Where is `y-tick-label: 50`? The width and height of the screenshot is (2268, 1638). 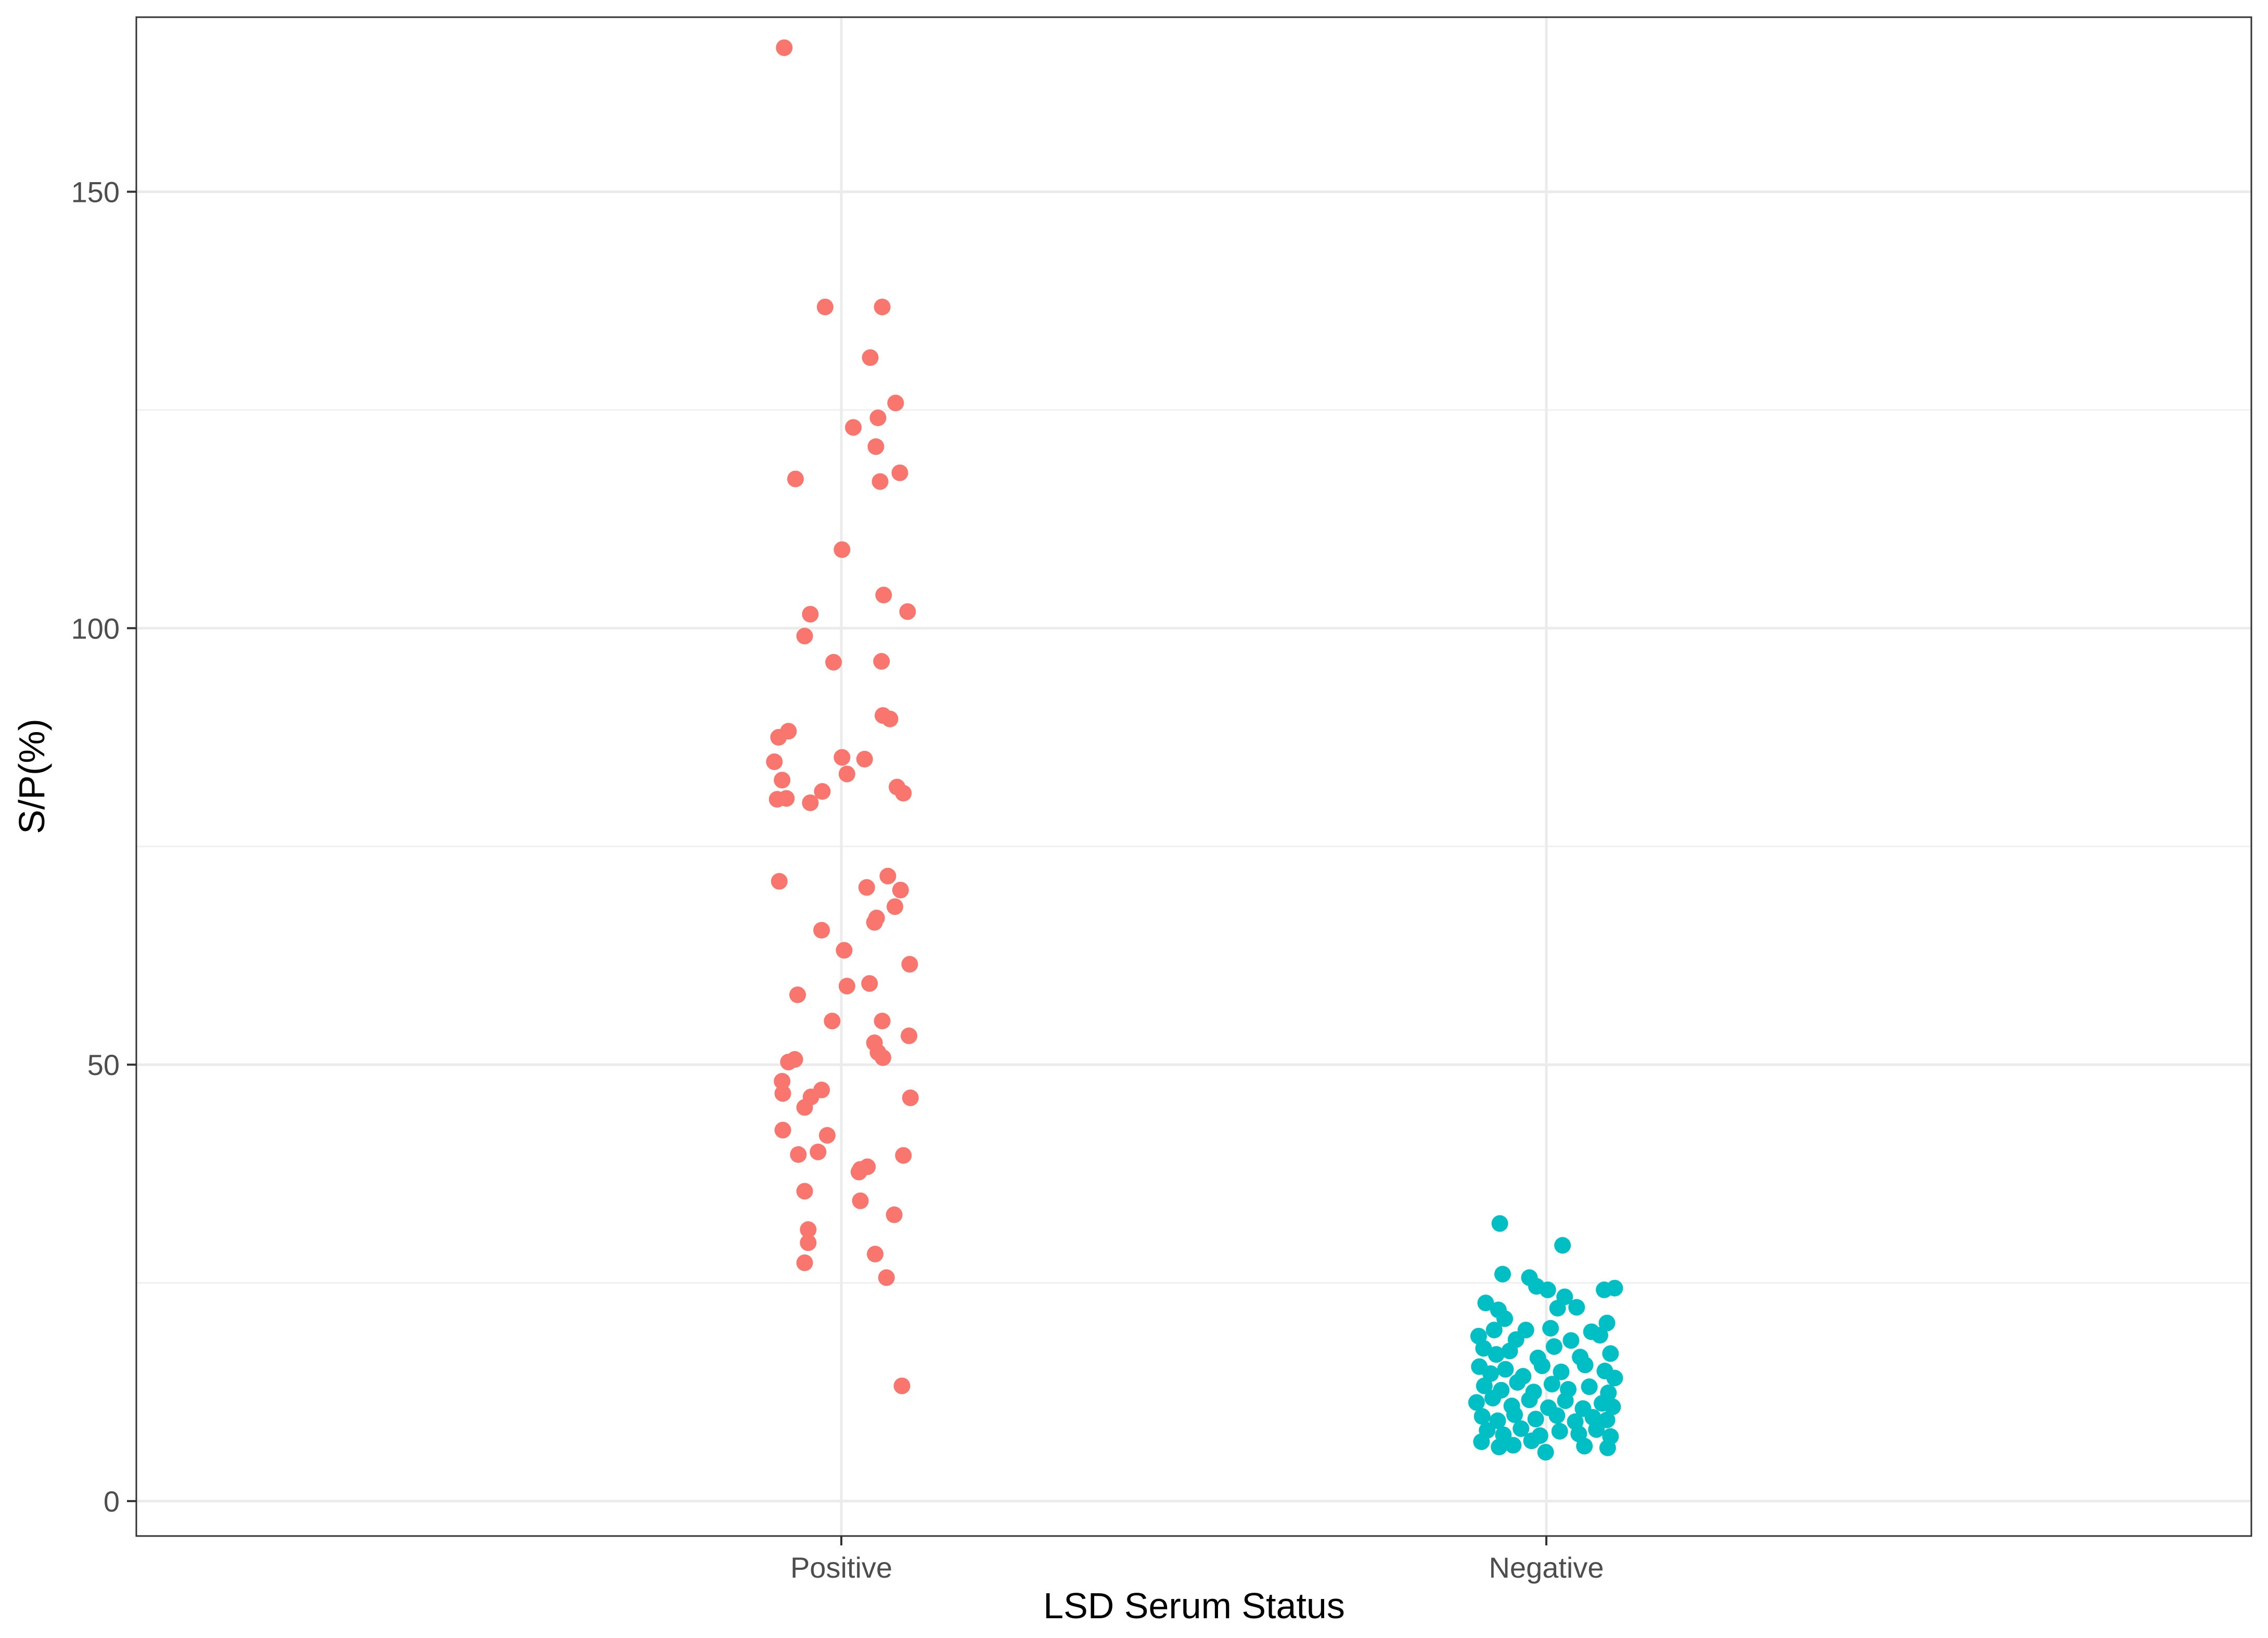
y-tick-label: 50 is located at coordinates (103, 1064).